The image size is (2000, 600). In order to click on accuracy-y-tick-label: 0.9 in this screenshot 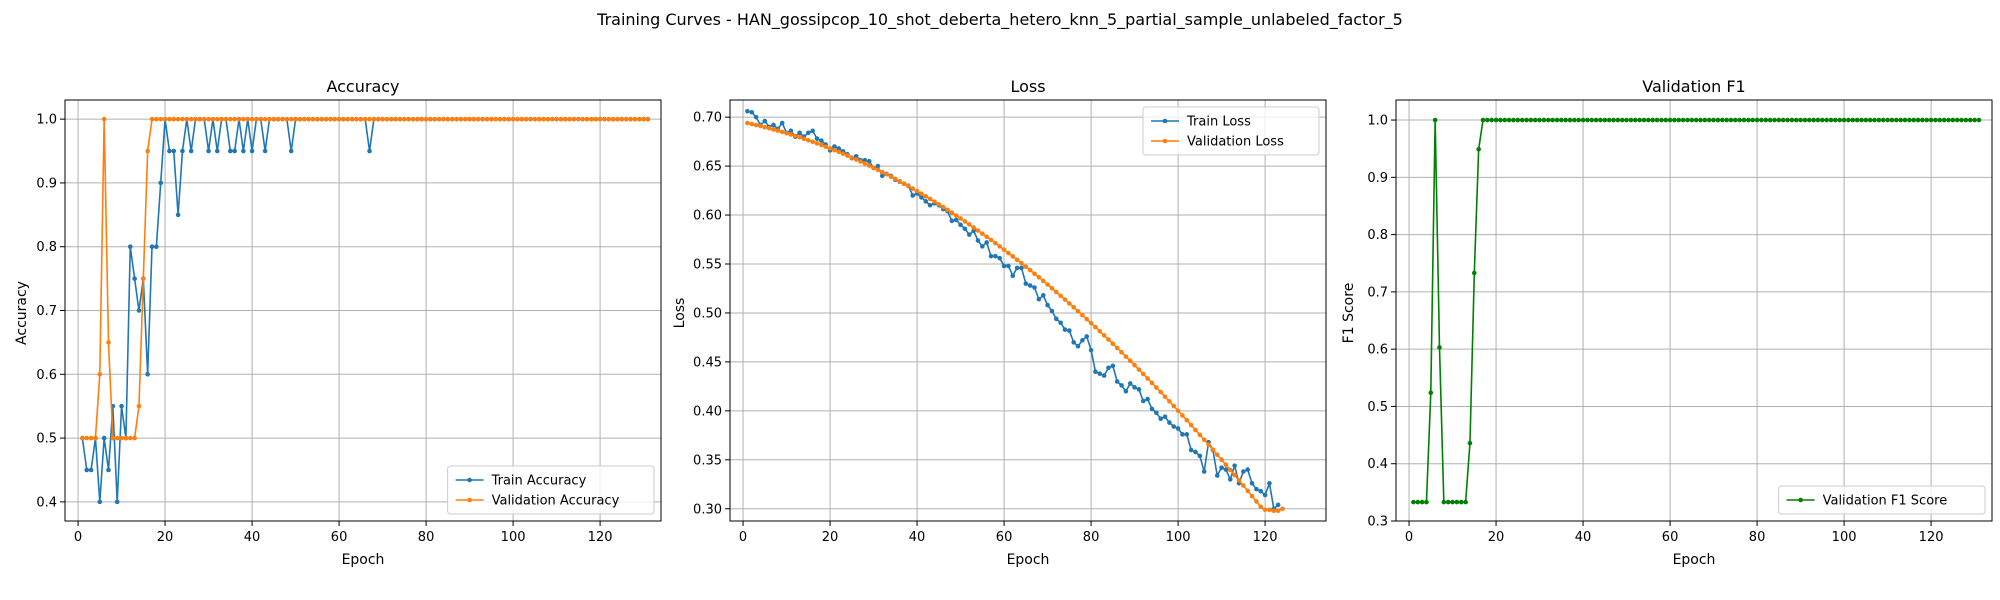, I will do `click(46, 183)`.